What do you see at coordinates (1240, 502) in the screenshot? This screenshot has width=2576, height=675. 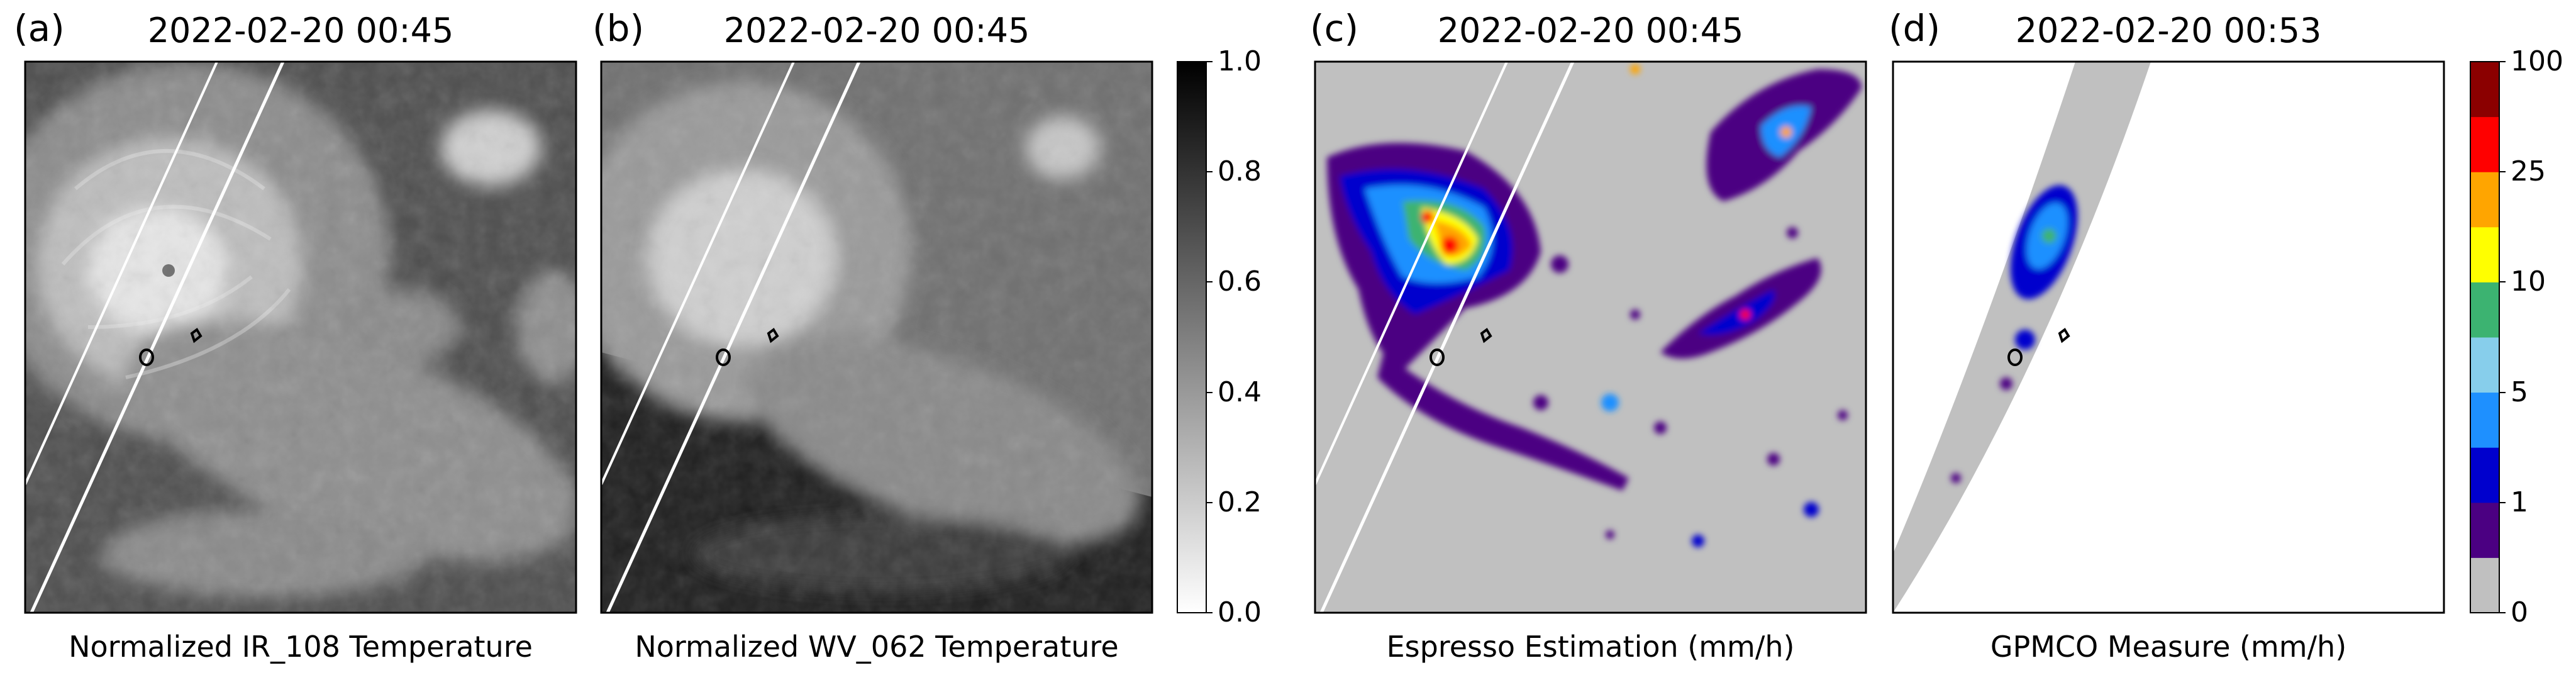 I see `colorbar-gray-tick-label: 0.2` at bounding box center [1240, 502].